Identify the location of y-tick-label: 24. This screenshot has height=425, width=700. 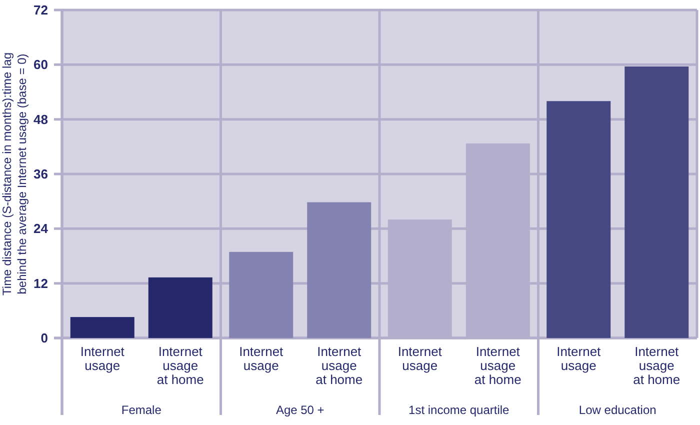
(41, 228).